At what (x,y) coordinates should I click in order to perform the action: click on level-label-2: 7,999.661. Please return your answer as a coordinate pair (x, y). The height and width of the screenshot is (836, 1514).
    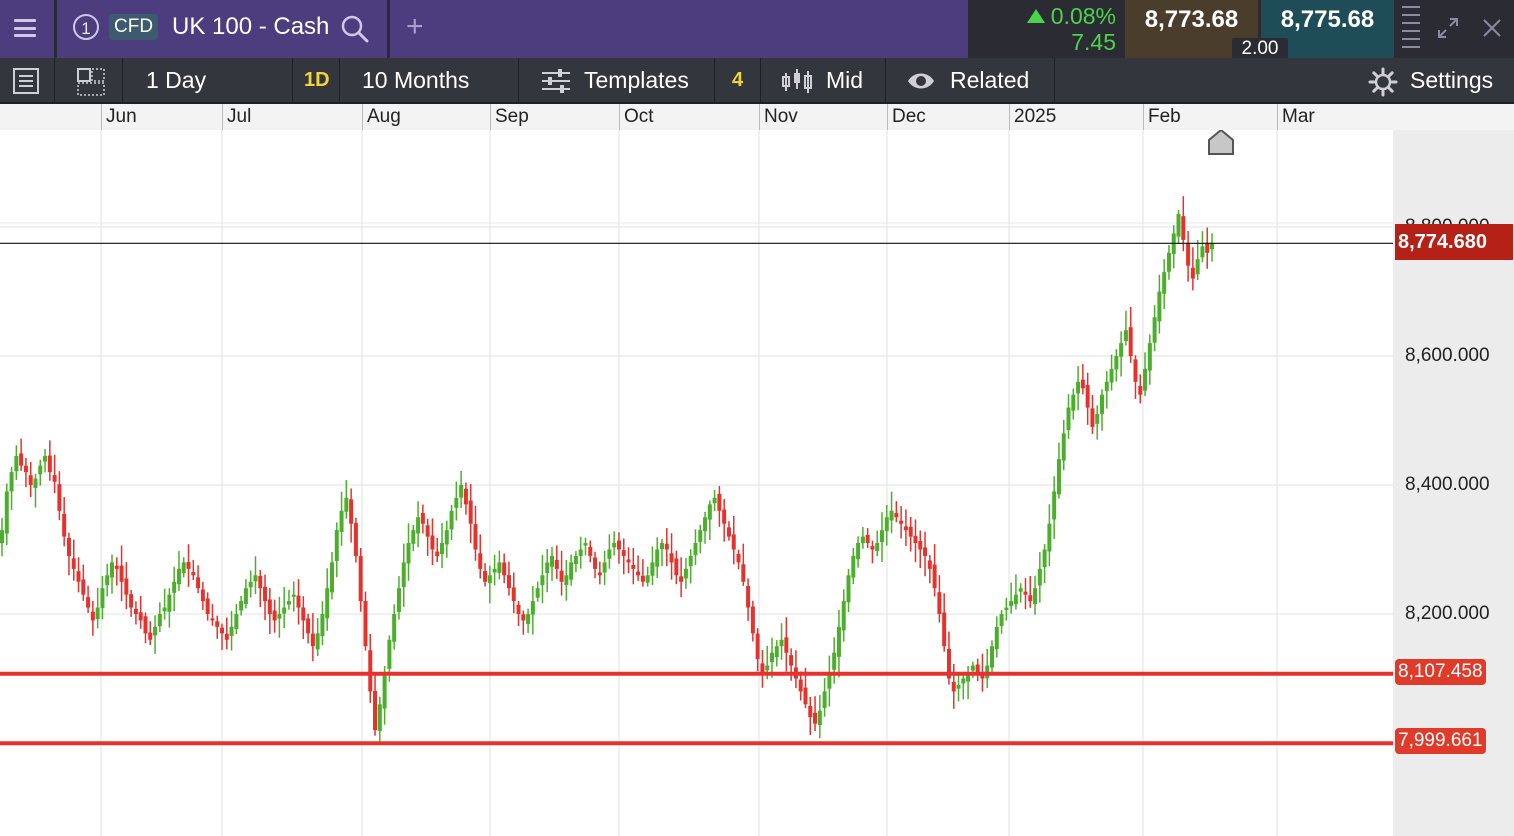
    Looking at the image, I should click on (1440, 741).